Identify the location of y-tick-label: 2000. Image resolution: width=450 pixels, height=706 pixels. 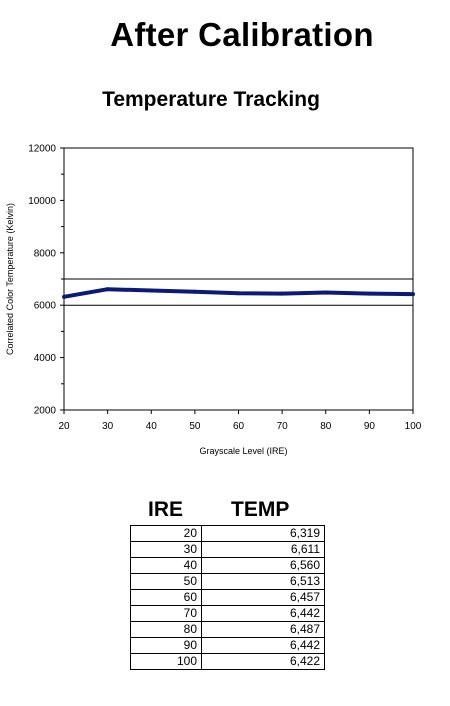
(45, 411).